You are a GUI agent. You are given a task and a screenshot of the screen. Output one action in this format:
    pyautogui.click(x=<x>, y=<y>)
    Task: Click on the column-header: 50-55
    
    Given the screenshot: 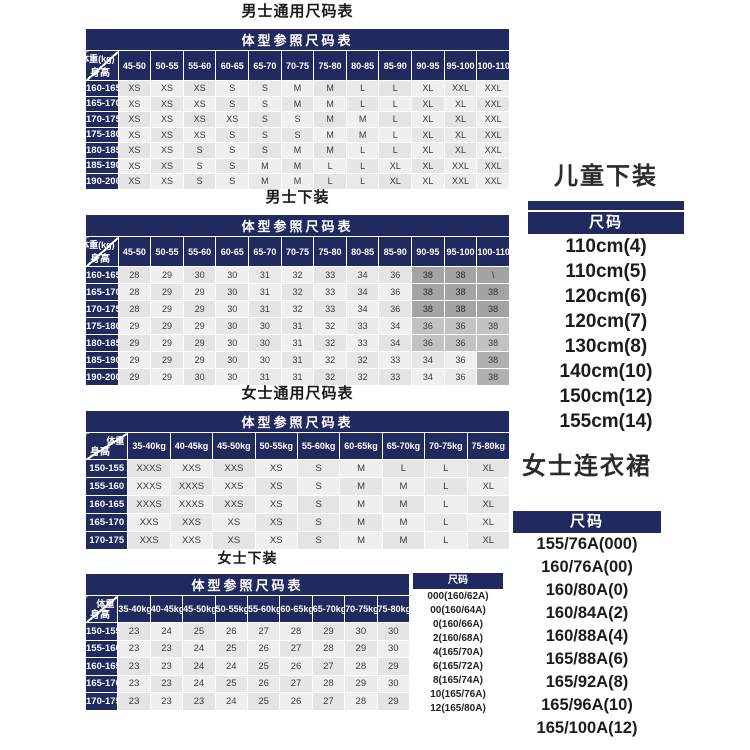 What is the action you would take?
    pyautogui.click(x=167, y=65)
    